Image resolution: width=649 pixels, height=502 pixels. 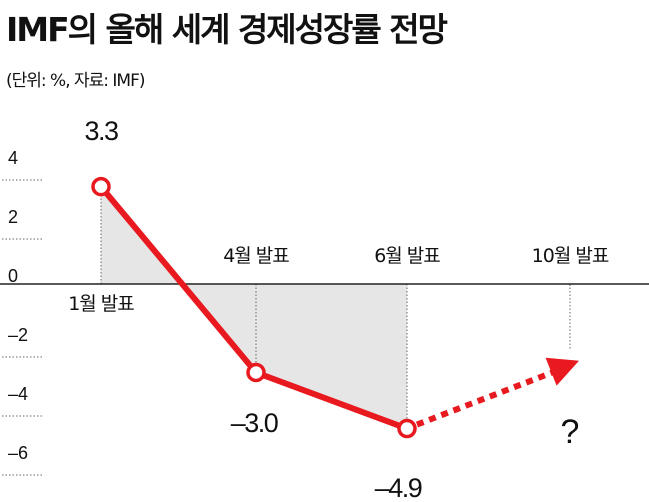 What do you see at coordinates (254, 423) in the screenshot?
I see `data-label: –3.0` at bounding box center [254, 423].